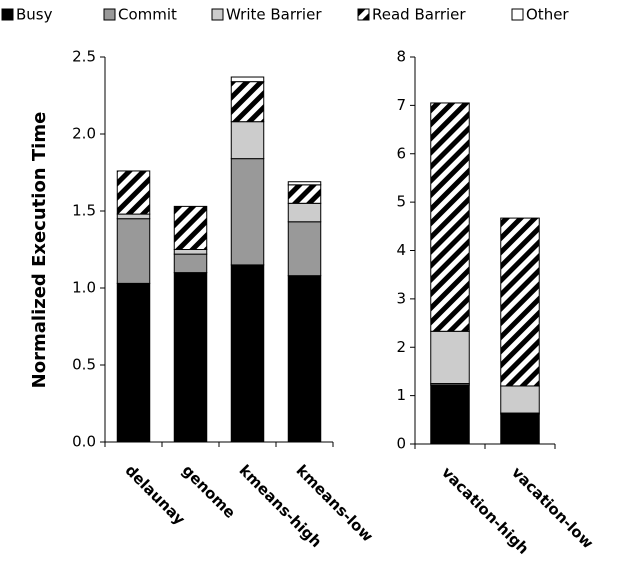 The image size is (631, 570). What do you see at coordinates (401, 57) in the screenshot?
I see `y-tick-label: 8` at bounding box center [401, 57].